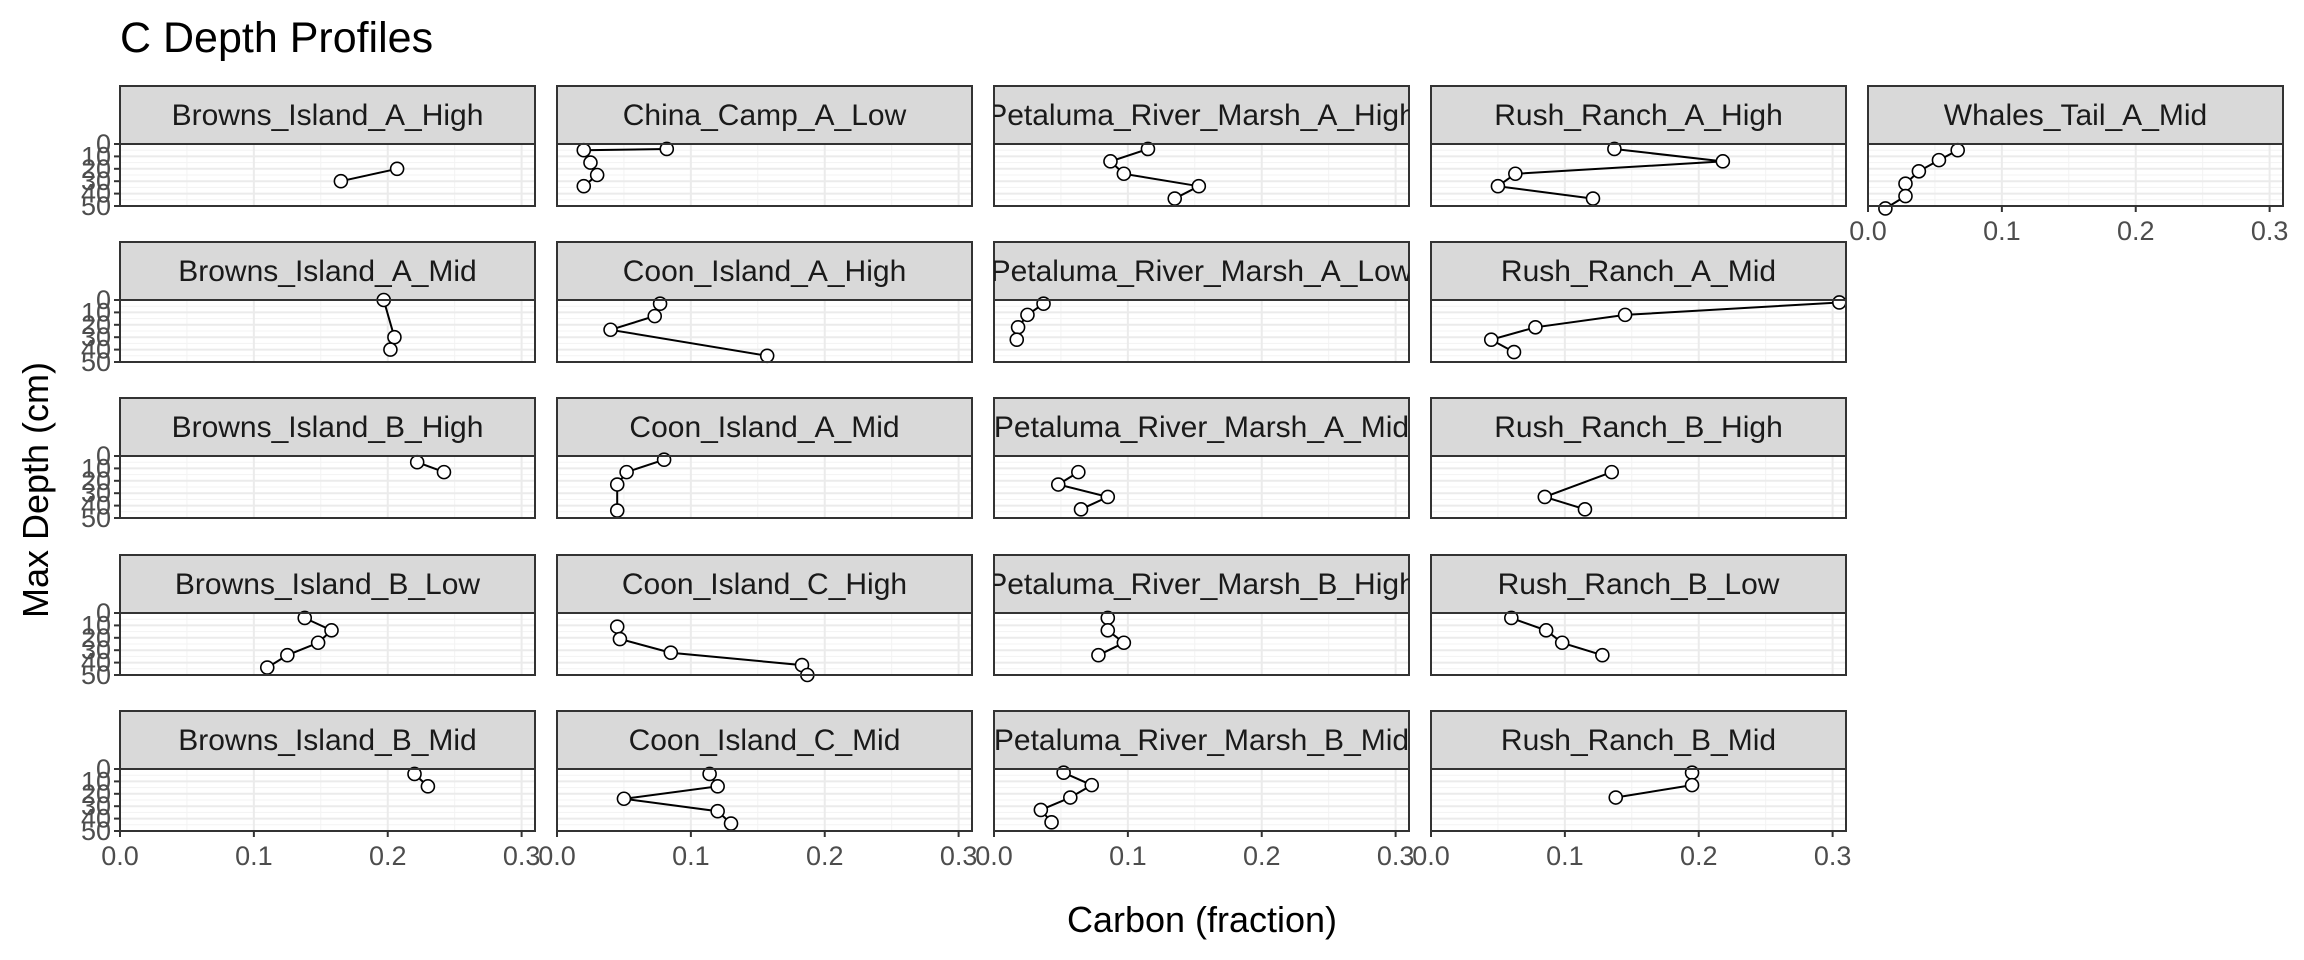  I want to click on facet-strip-label: Petaluma_River_Marsh_A_High, so click(1201, 115).